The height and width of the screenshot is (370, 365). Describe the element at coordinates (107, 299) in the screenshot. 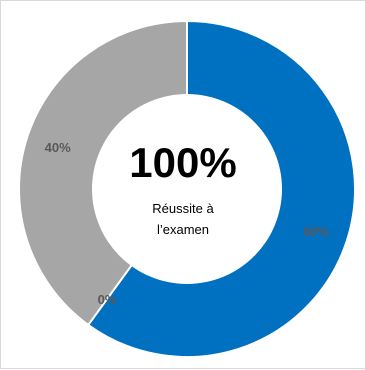

I see `slice-label-1: 0%` at that location.